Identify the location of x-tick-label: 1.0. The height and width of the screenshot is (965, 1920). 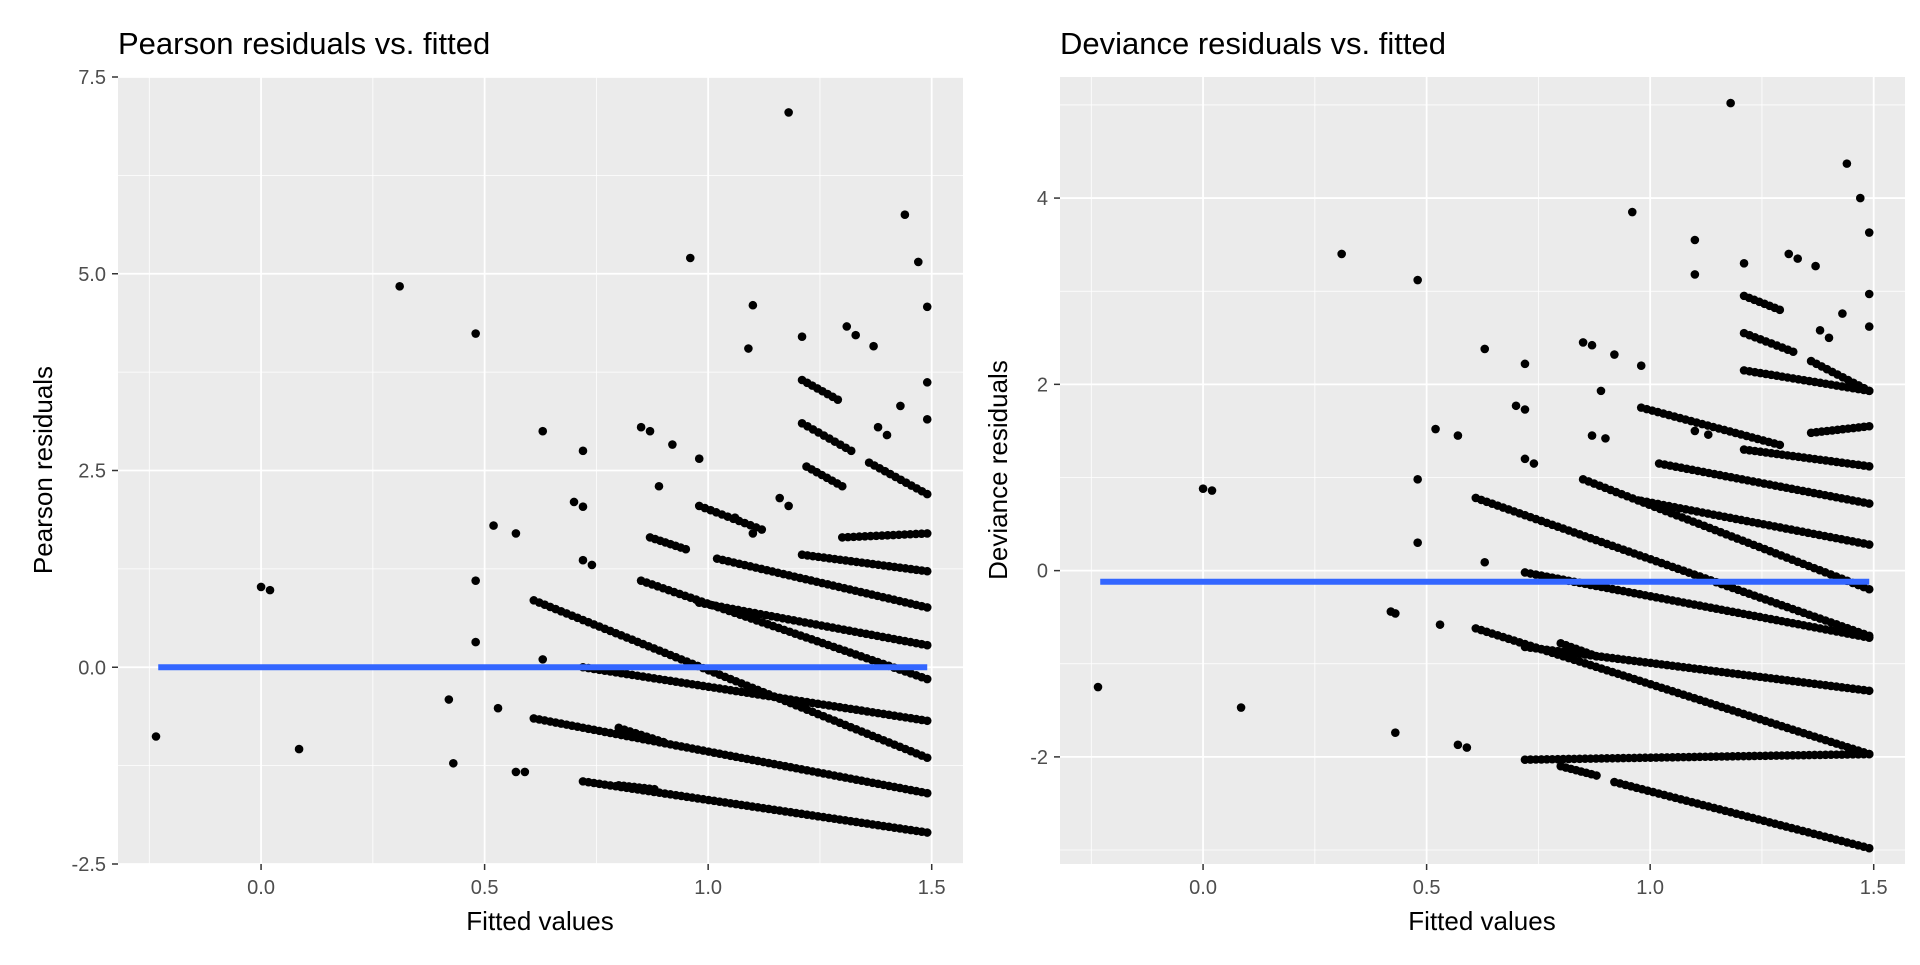
(1650, 888).